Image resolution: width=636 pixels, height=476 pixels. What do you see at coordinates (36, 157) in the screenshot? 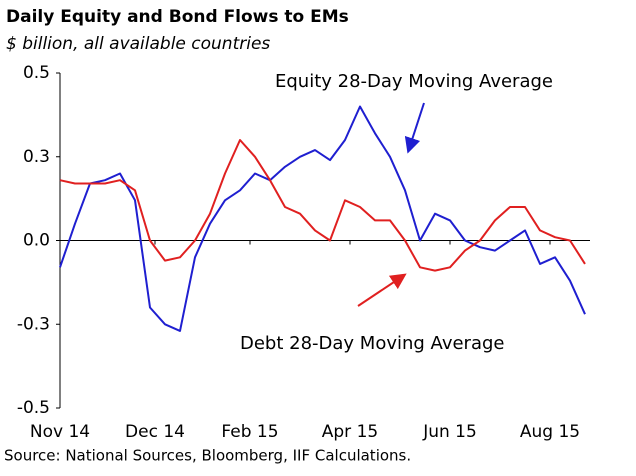
I see `y-tick-label: 0.3` at bounding box center [36, 157].